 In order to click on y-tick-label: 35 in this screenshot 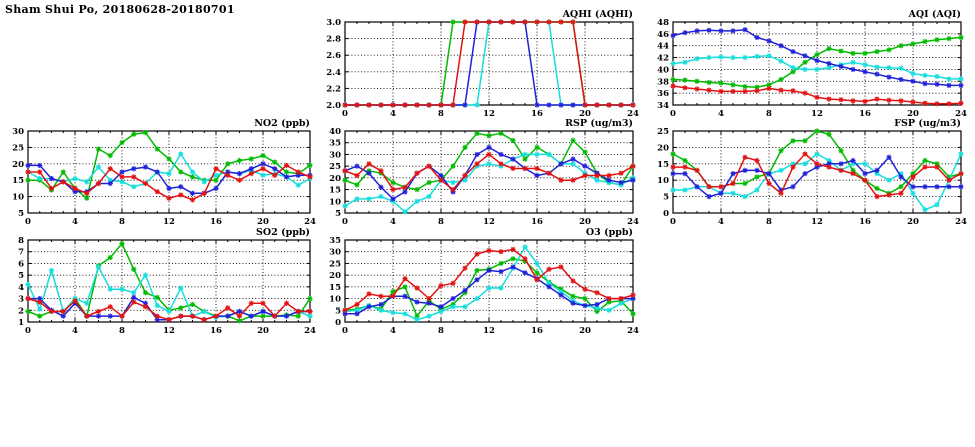, I will do `click(335, 241)`.